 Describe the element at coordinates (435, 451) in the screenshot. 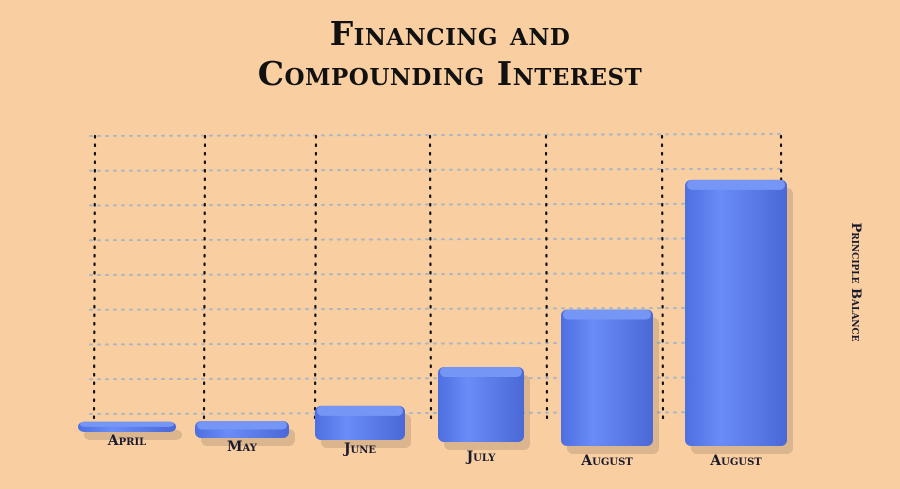

I see `category-labels: April May June July August August` at that location.